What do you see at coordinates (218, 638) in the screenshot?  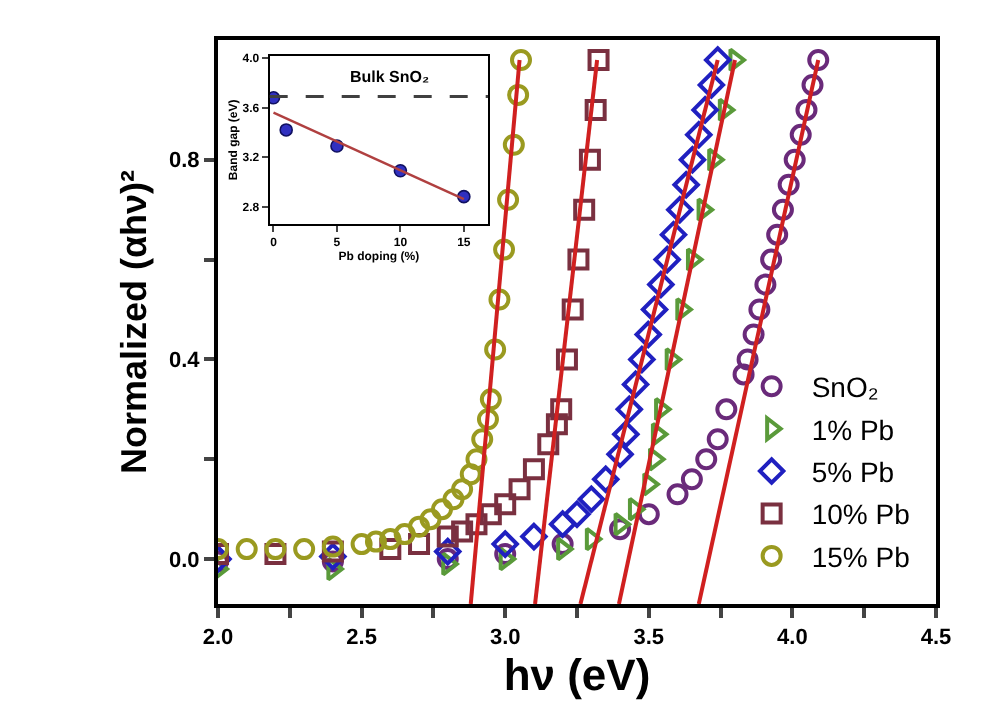 I see `x-tick-label: 2.0` at bounding box center [218, 638].